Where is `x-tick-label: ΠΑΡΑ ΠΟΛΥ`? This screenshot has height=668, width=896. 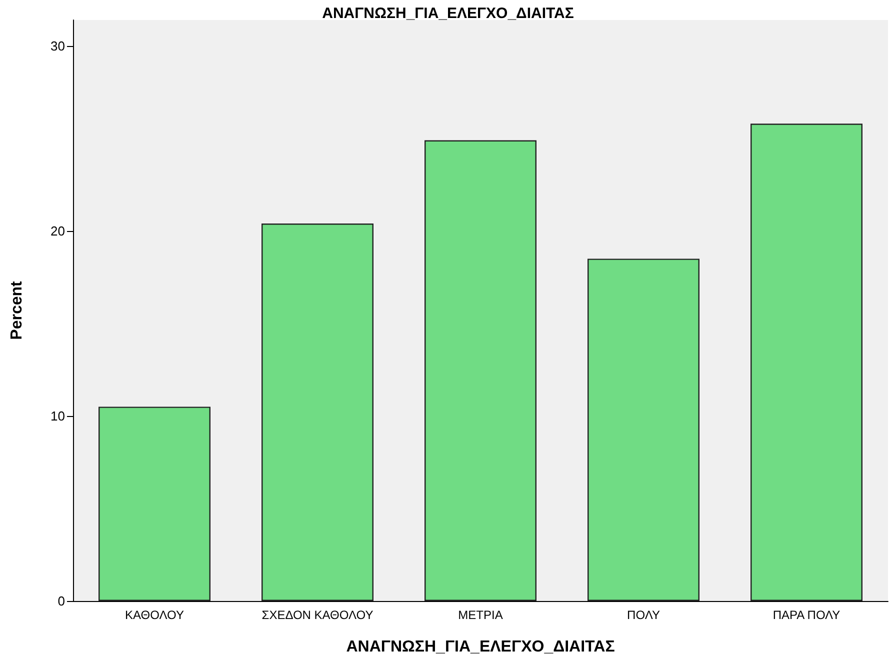
x-tick-label: ΠΑΡΑ ΠΟΛΥ is located at coordinates (806, 615).